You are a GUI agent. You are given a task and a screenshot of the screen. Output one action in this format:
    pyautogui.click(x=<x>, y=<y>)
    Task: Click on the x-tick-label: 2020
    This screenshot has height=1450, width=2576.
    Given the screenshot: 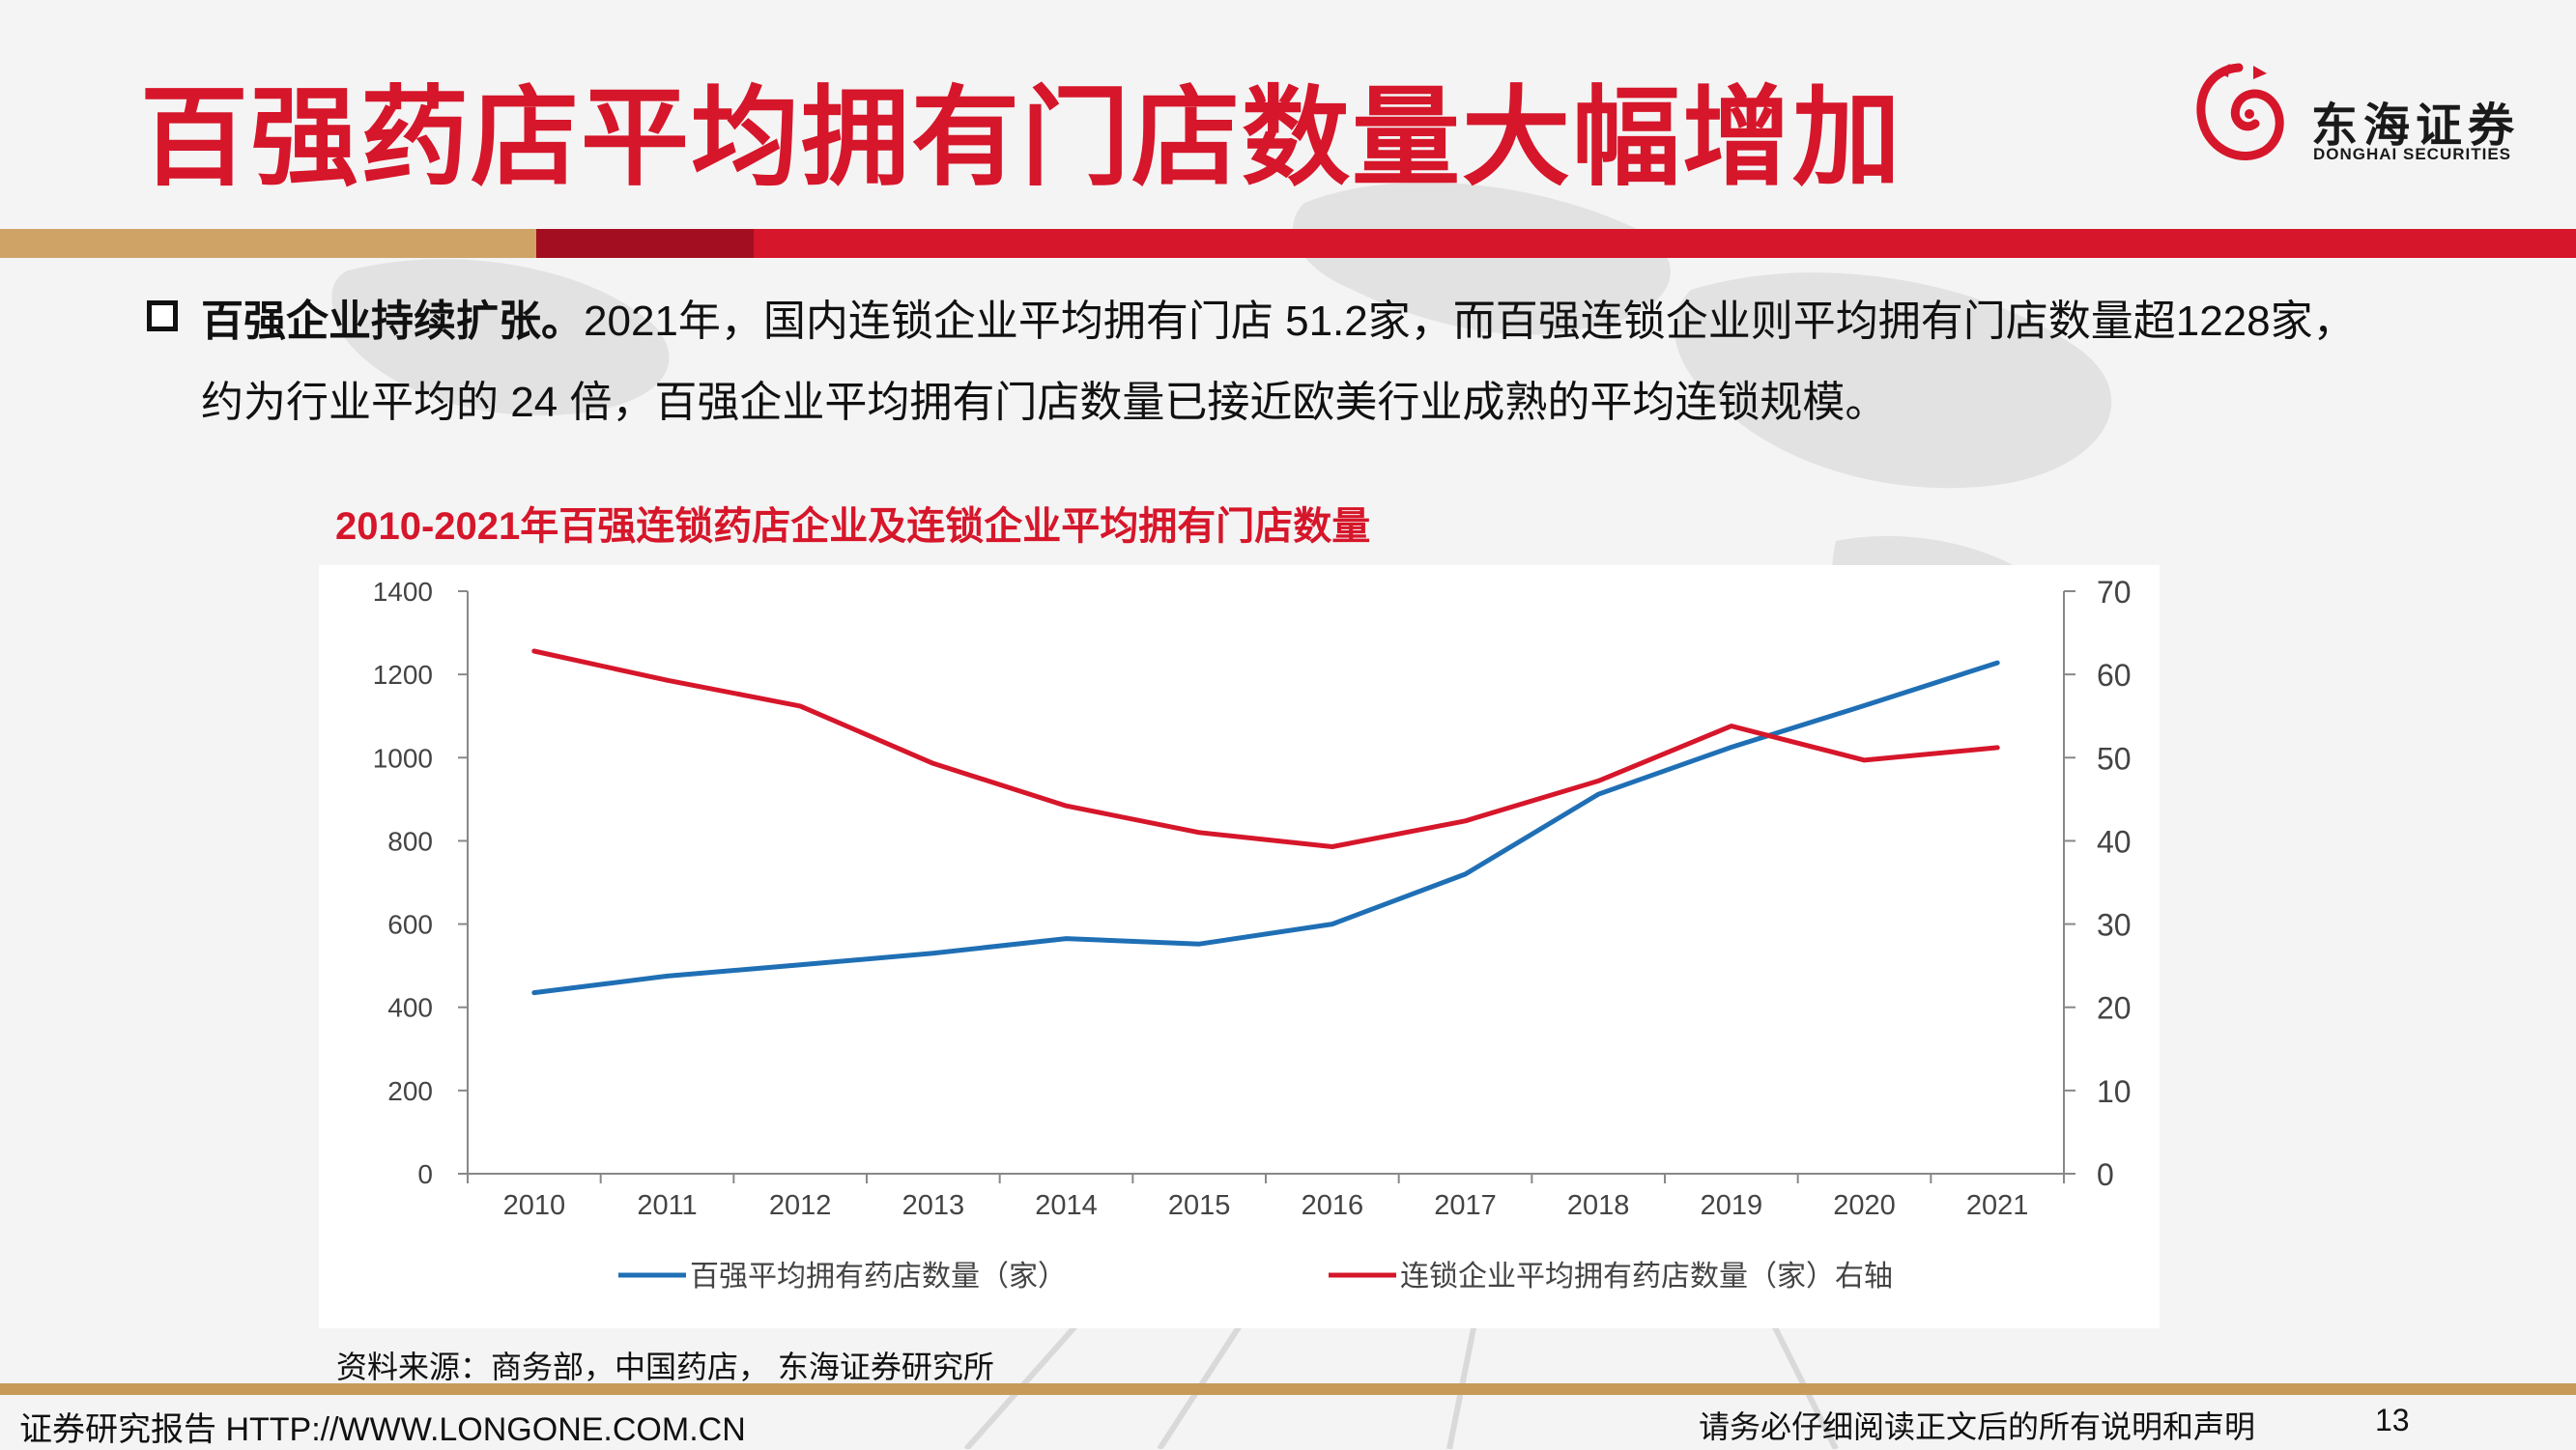 What is the action you would take?
    pyautogui.click(x=1865, y=1206)
    